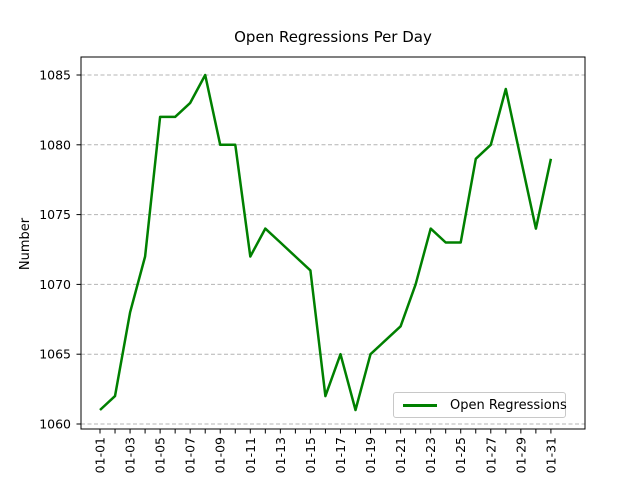 Image resolution: width=640 pixels, height=480 pixels. Describe the element at coordinates (250, 455) in the screenshot. I see `x-tick-label: 01-11` at that location.